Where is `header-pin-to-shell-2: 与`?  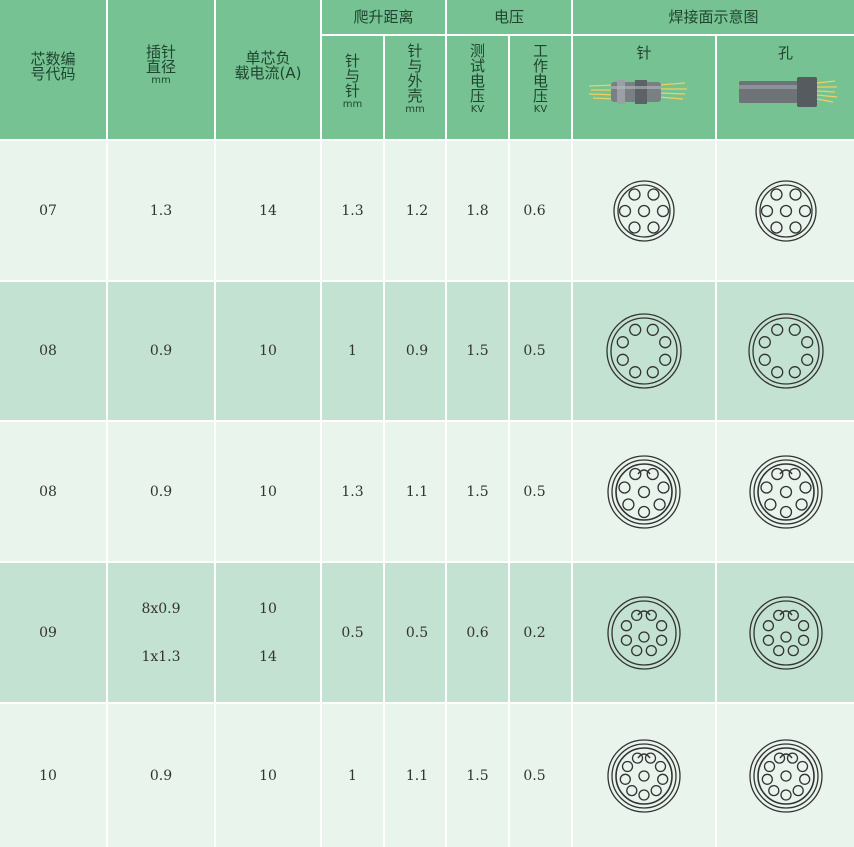 header-pin-to-shell-2: 与 is located at coordinates (415, 66).